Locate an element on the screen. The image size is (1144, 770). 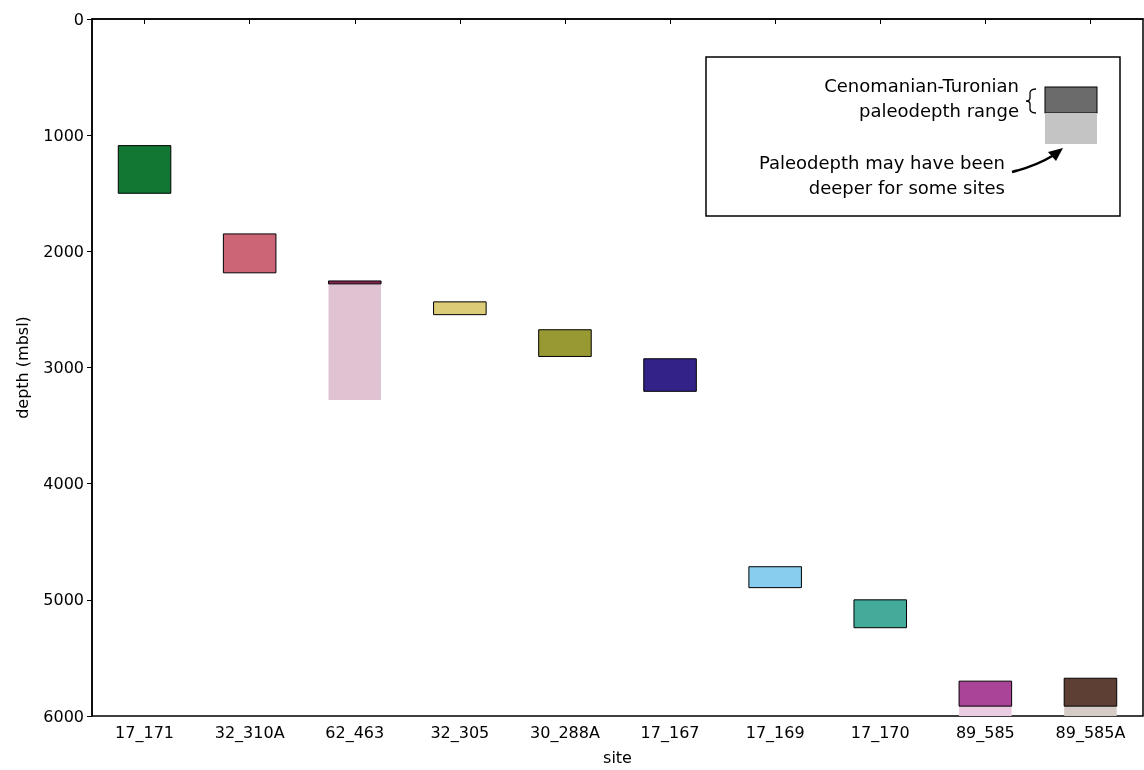
y-tick-label: 1000 is located at coordinates (63, 135).